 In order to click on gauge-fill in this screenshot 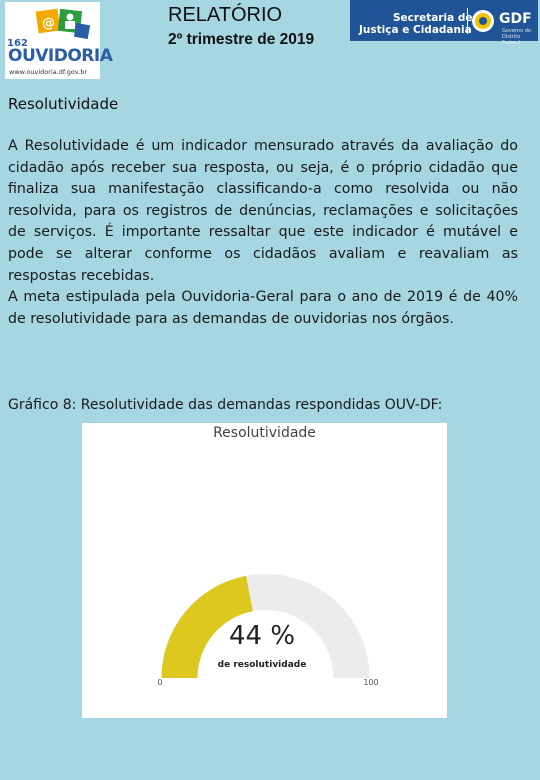, I will do `click(207, 626)`.